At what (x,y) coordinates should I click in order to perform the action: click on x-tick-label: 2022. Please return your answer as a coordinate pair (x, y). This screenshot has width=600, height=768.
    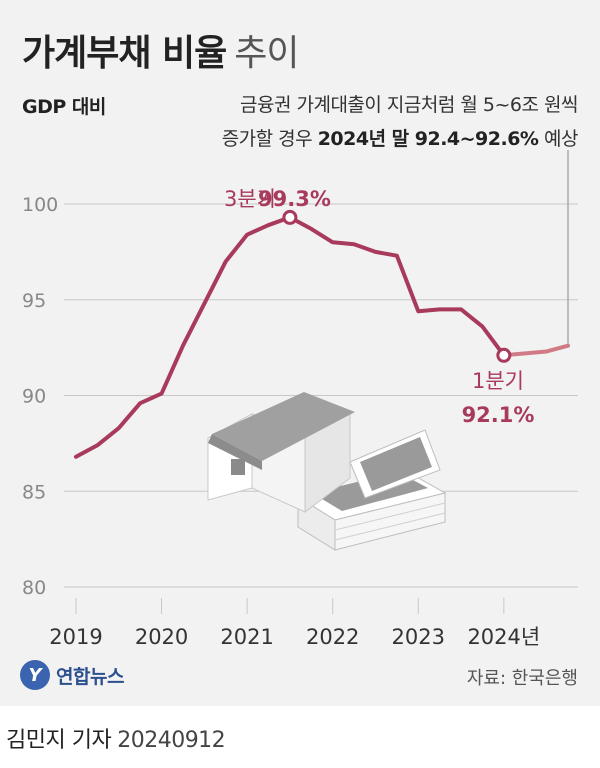
    Looking at the image, I should click on (332, 637).